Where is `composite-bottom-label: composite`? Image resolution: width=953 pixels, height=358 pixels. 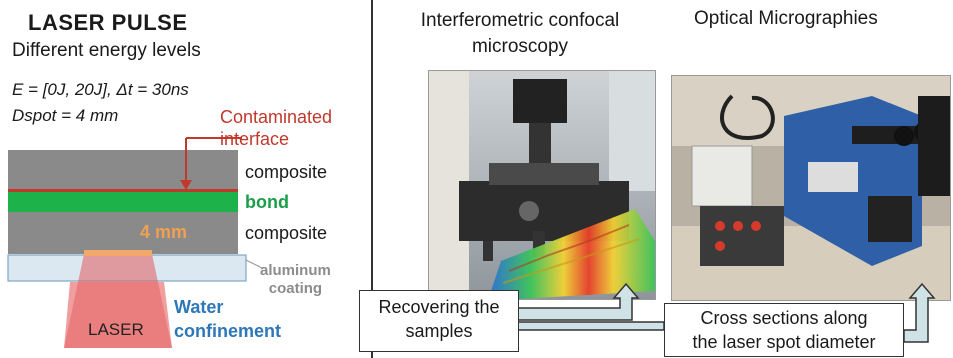 composite-bottom-label: composite is located at coordinates (286, 233).